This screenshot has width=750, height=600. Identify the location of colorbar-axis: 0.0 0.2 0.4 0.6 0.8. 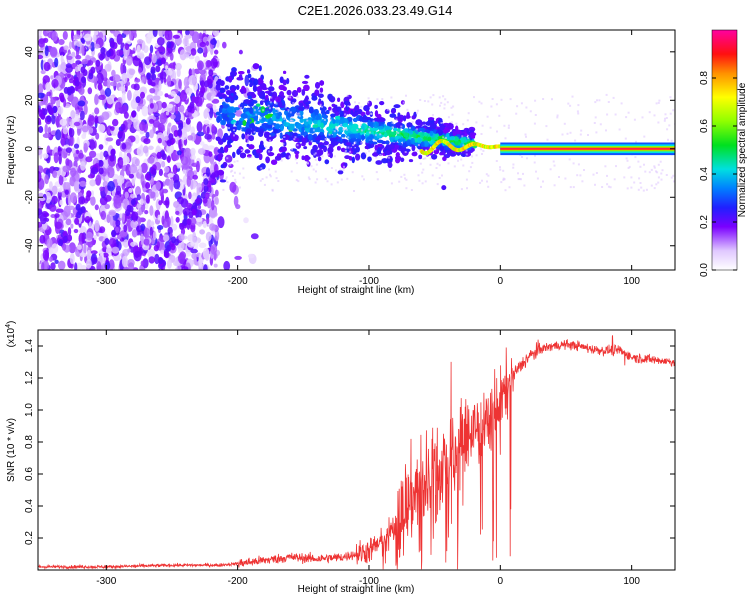
(718, 174).